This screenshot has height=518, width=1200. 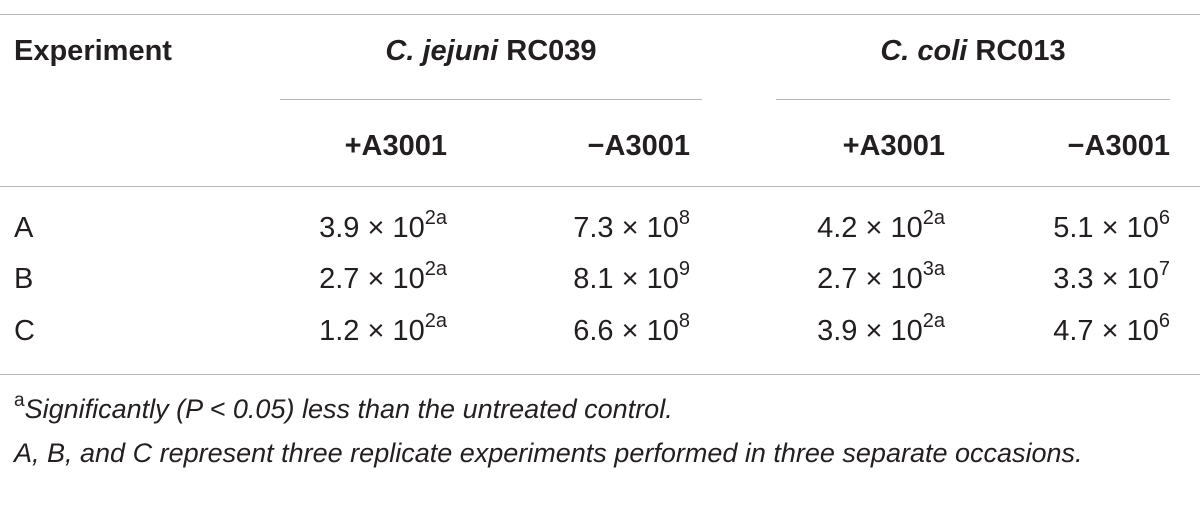 I want to click on cell-b-coli-plus: 2.7 × 103a, so click(x=857, y=277).